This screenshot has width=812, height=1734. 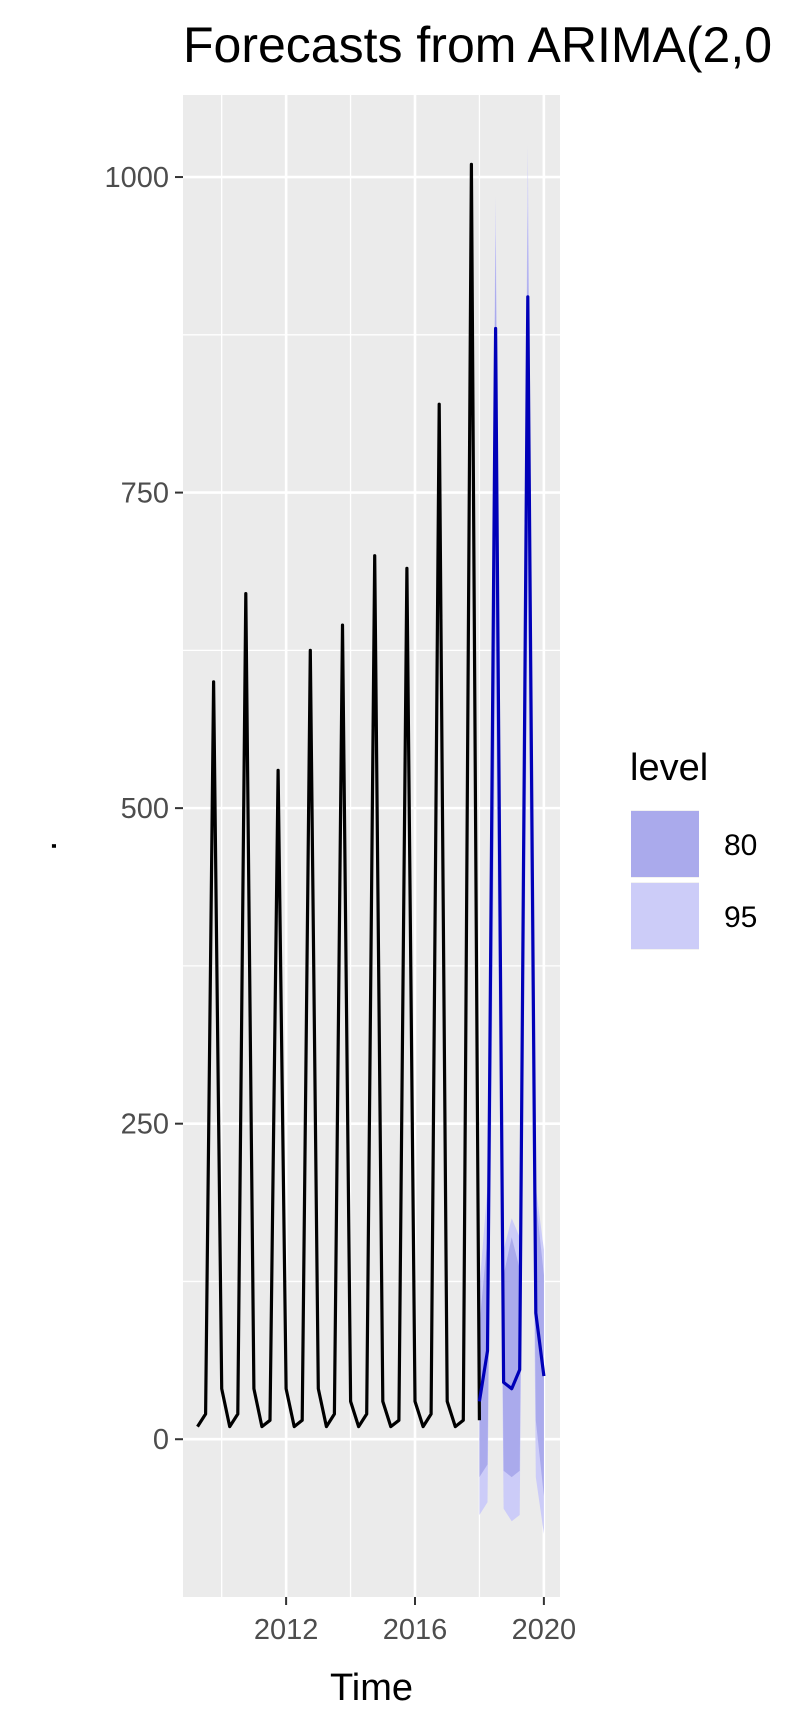 I want to click on chart-title: Forecasts from ARIMA(2,0, so click(x=477, y=45).